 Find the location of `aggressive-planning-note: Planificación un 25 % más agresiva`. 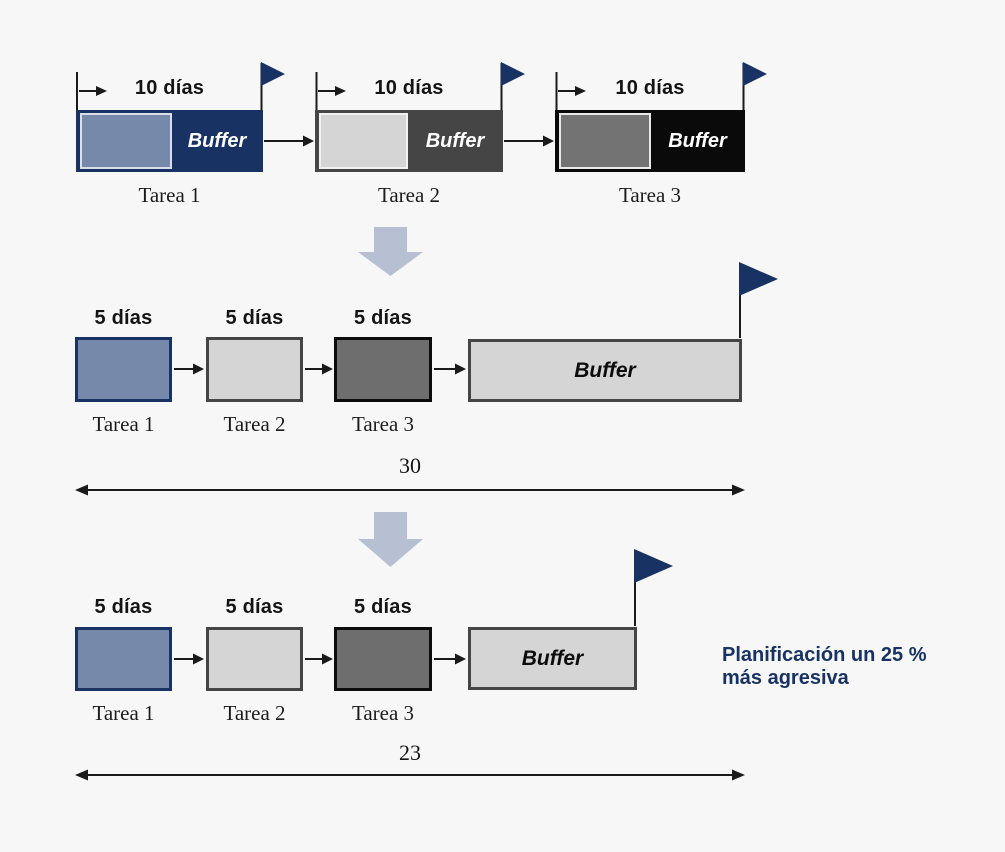

aggressive-planning-note: Planificación un 25 % más agresiva is located at coordinates (852, 667).